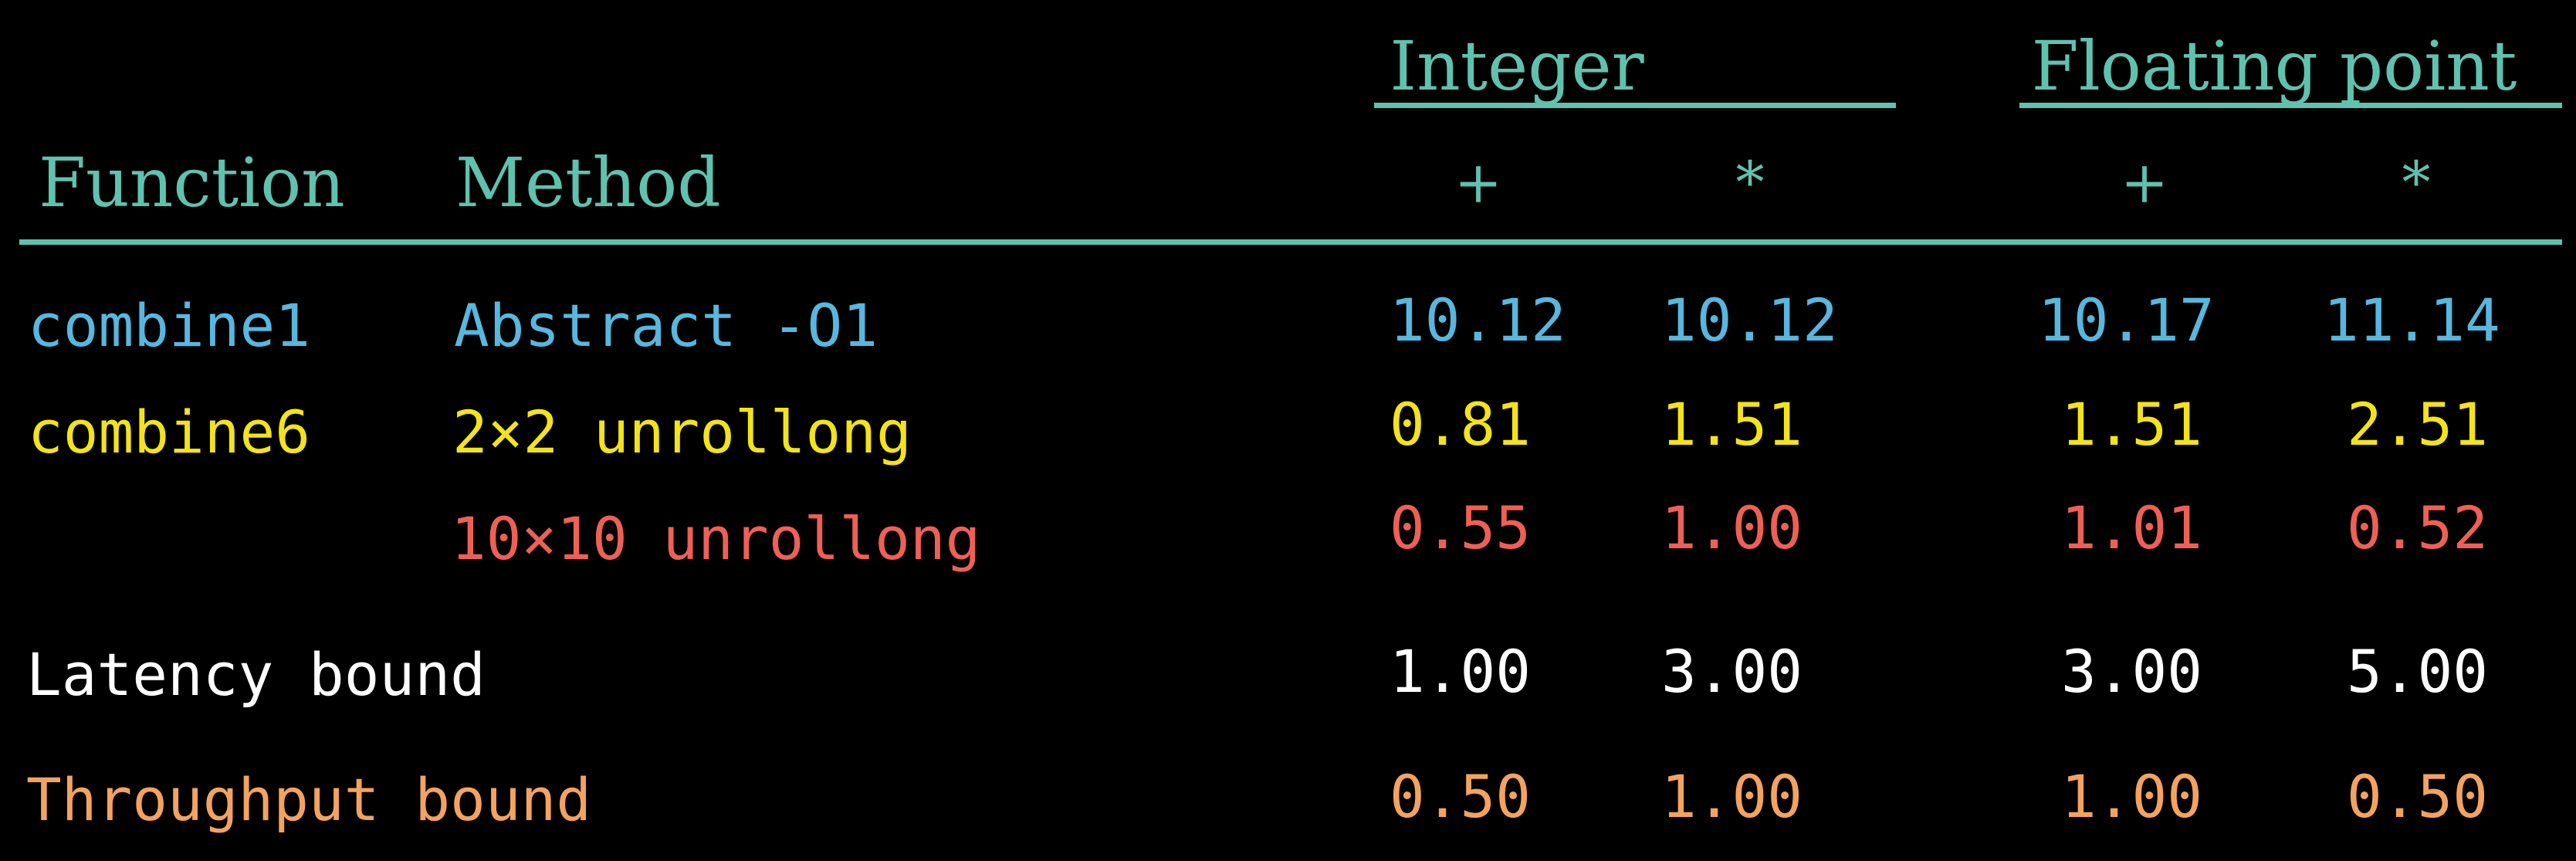 This screenshot has width=2576, height=861. What do you see at coordinates (1461, 527) in the screenshot?
I see `int-add-cell: 0.55` at bounding box center [1461, 527].